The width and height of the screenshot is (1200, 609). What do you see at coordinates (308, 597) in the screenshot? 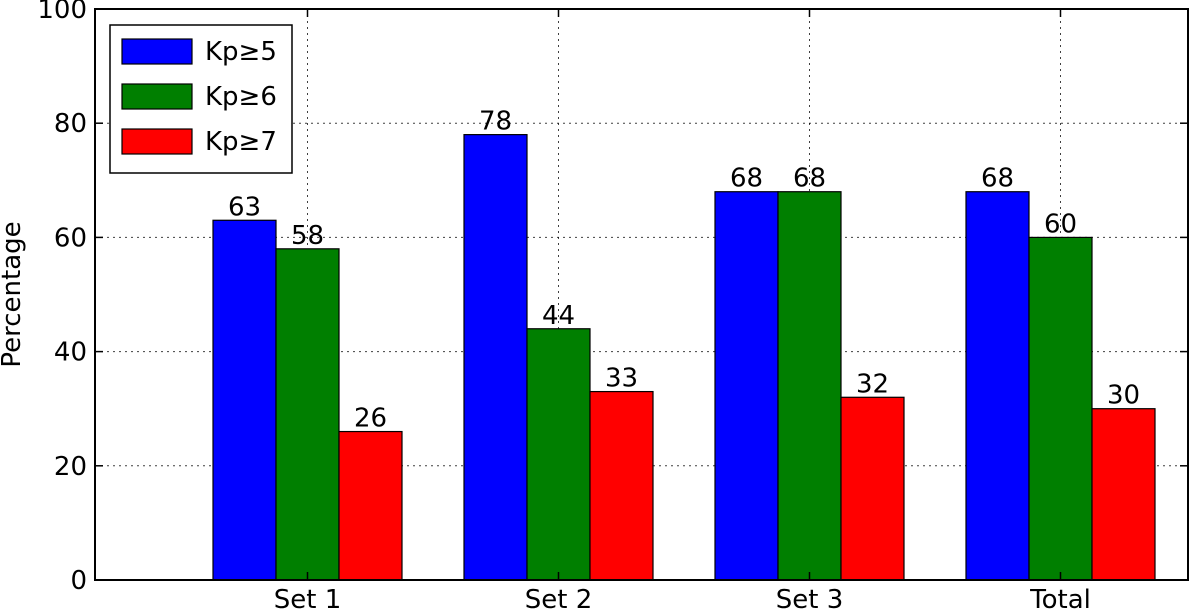
I see `x-tick-label: Set 1` at bounding box center [308, 597].